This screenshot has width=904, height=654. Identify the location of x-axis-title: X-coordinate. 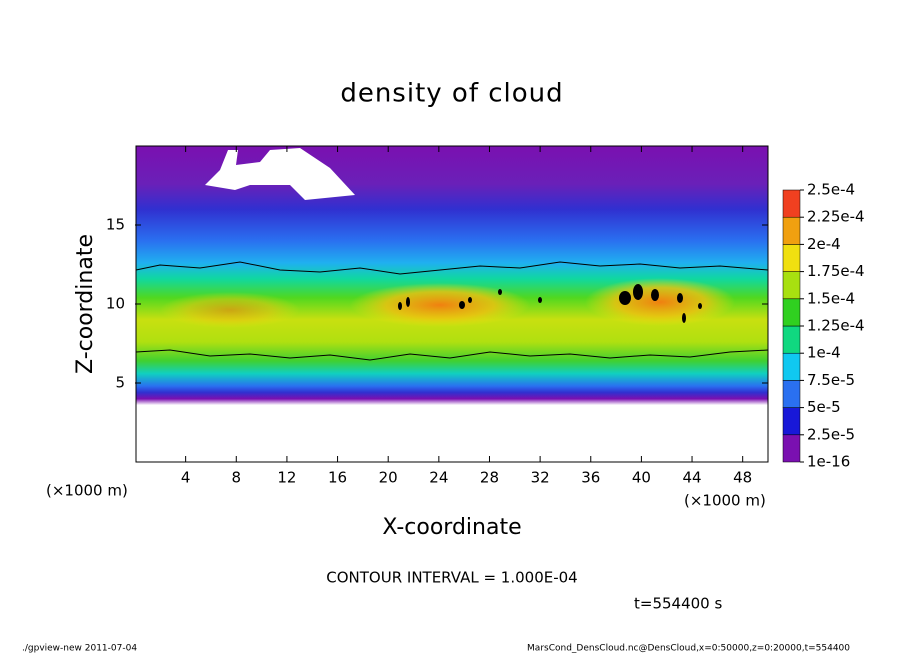
(451, 527).